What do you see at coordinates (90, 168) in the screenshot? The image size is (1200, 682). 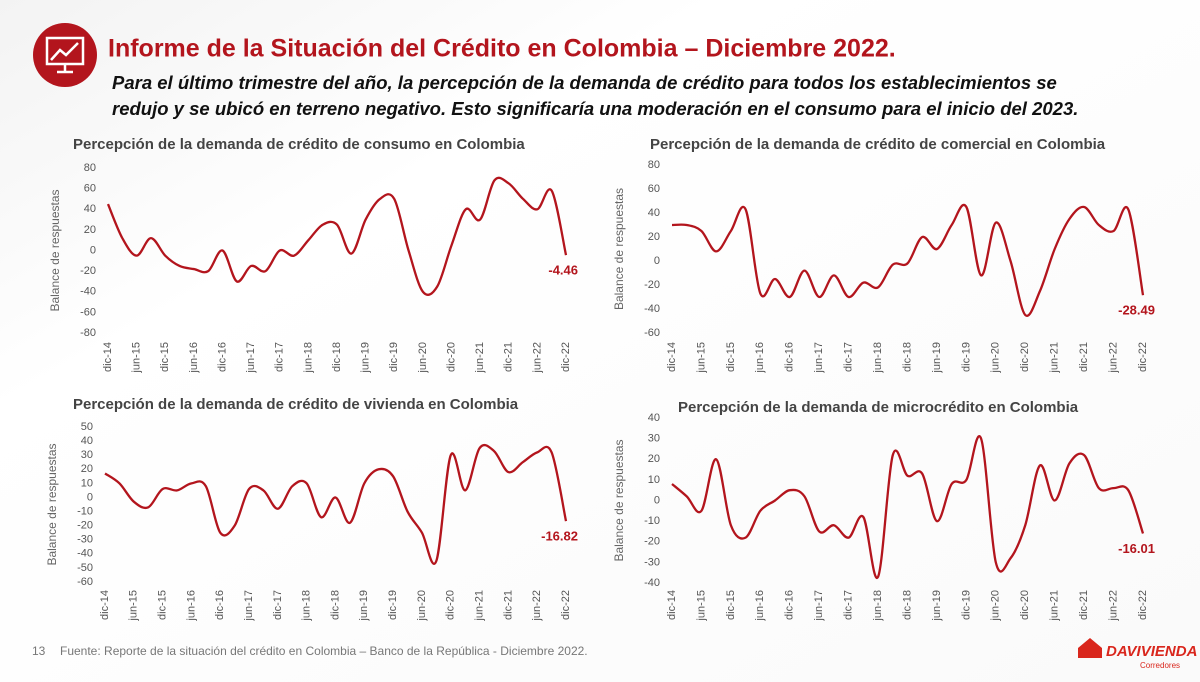 I see `y-tick-label: 80` at bounding box center [90, 168].